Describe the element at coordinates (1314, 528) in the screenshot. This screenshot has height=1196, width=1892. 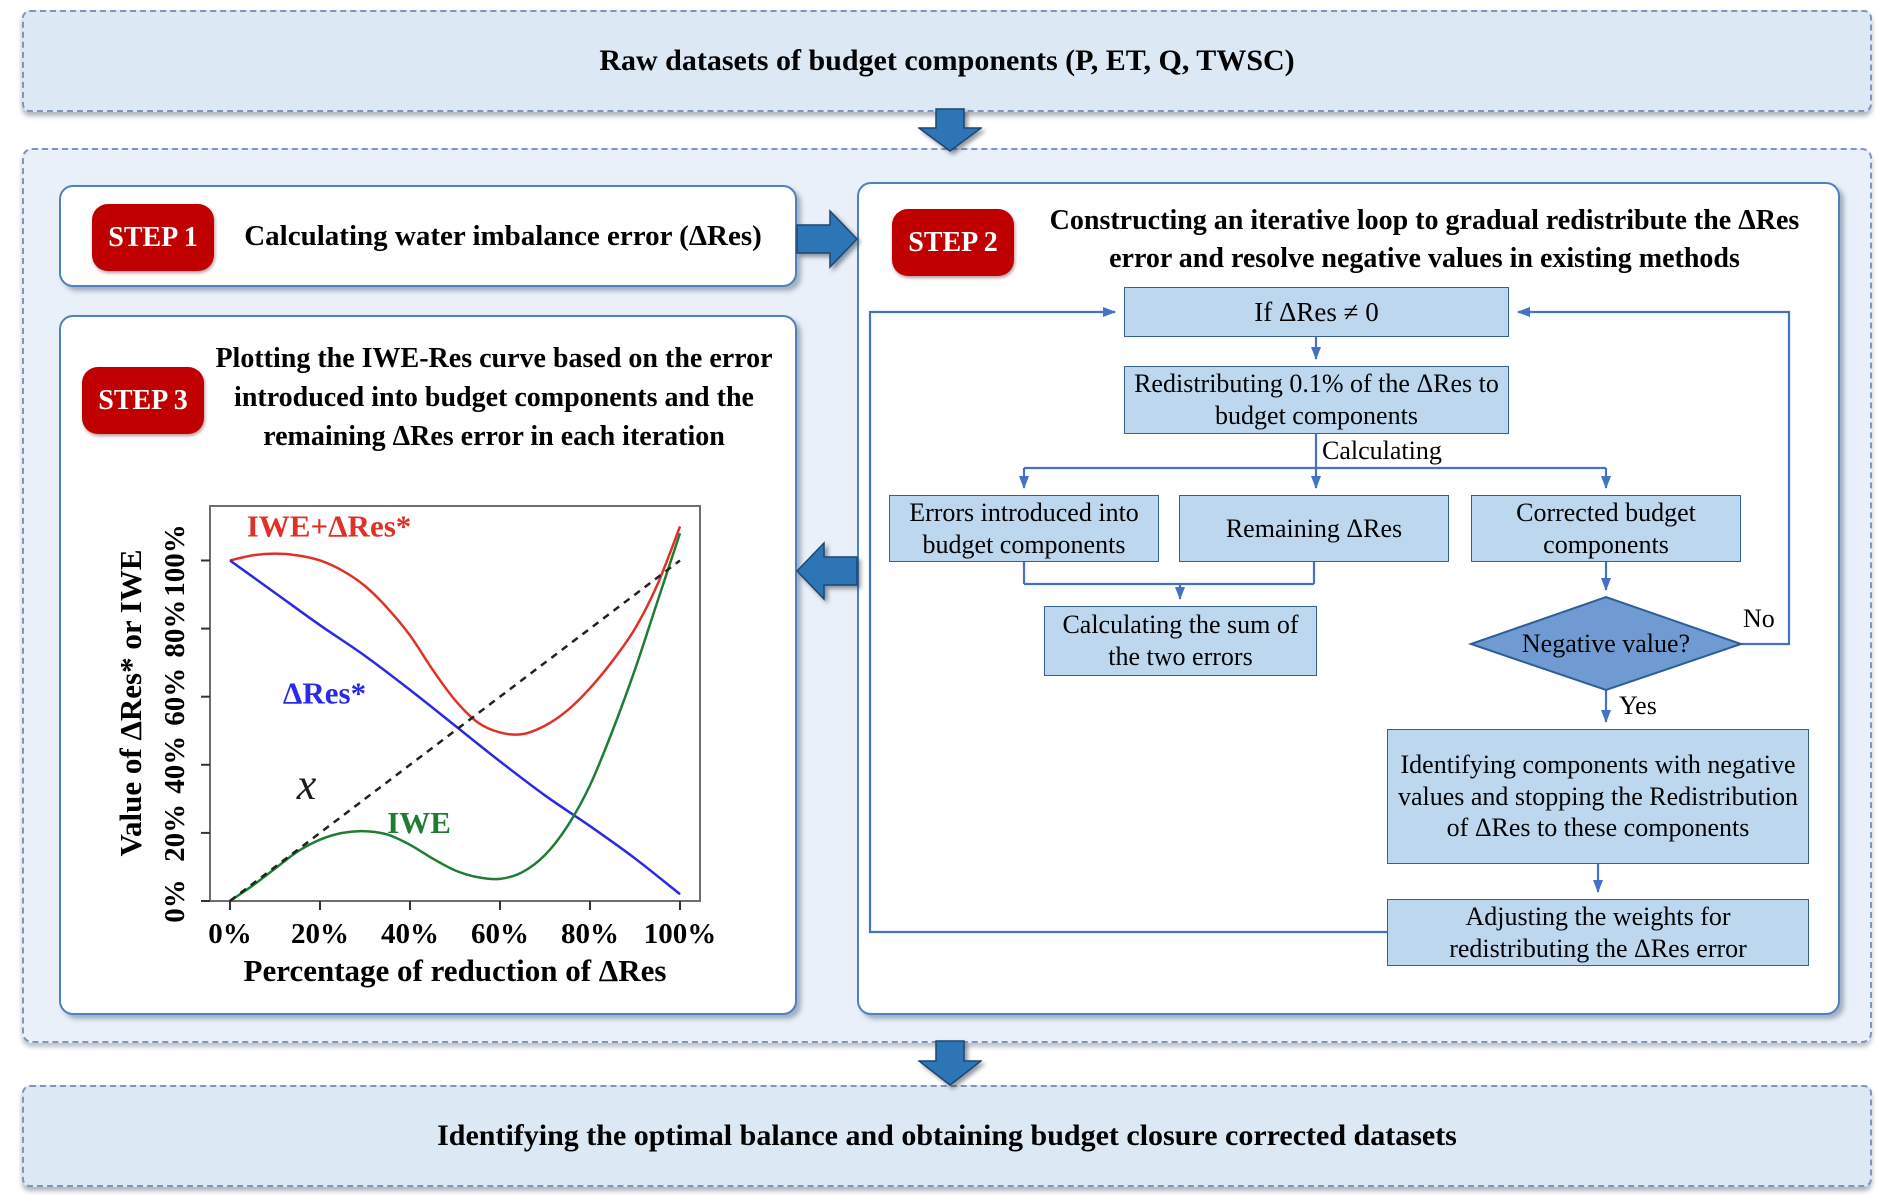
I see `remaining-box: Remaining ΔRes` at that location.